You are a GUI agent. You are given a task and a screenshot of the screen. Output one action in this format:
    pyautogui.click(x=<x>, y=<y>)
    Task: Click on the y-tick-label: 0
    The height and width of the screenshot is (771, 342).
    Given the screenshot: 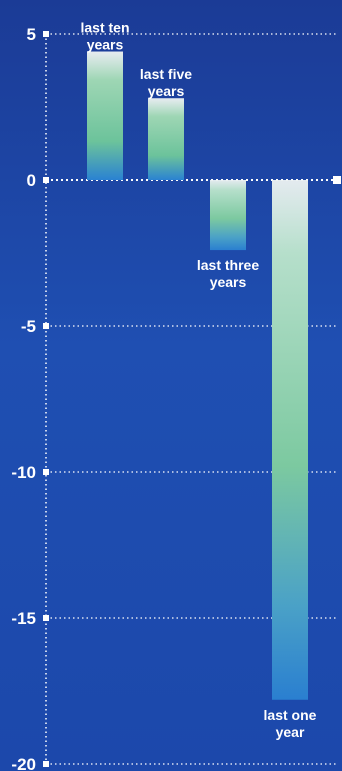 What is the action you would take?
    pyautogui.click(x=31, y=180)
    